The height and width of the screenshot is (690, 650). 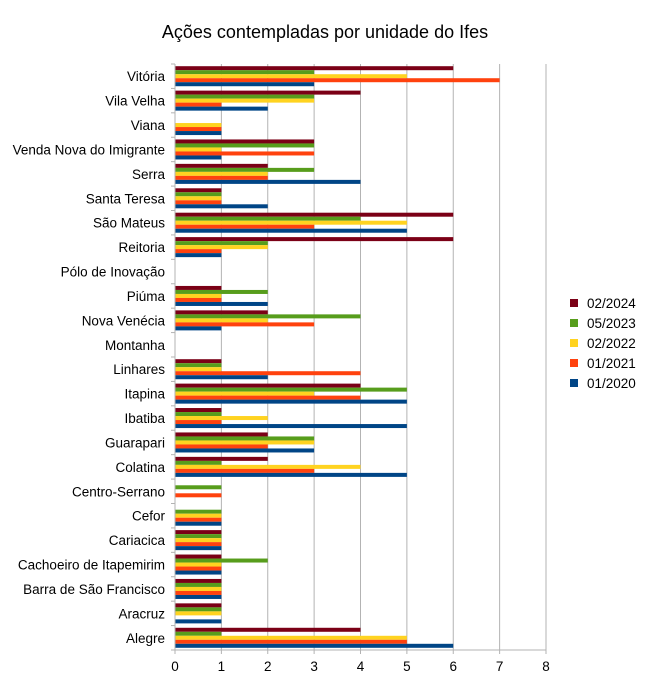 What do you see at coordinates (222, 666) in the screenshot?
I see `x-tick-label: 1` at bounding box center [222, 666].